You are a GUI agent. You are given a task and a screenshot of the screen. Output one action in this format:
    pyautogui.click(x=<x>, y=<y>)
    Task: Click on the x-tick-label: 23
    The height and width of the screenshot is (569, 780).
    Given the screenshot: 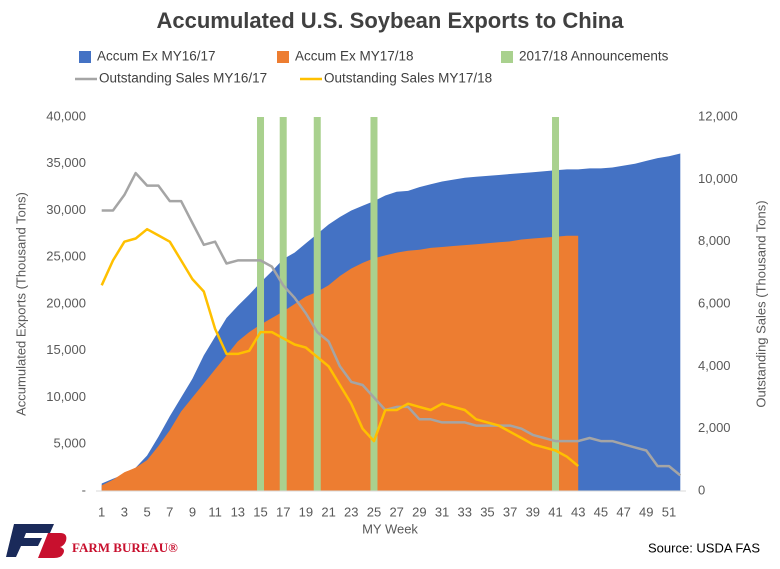 What is the action you would take?
    pyautogui.click(x=351, y=511)
    